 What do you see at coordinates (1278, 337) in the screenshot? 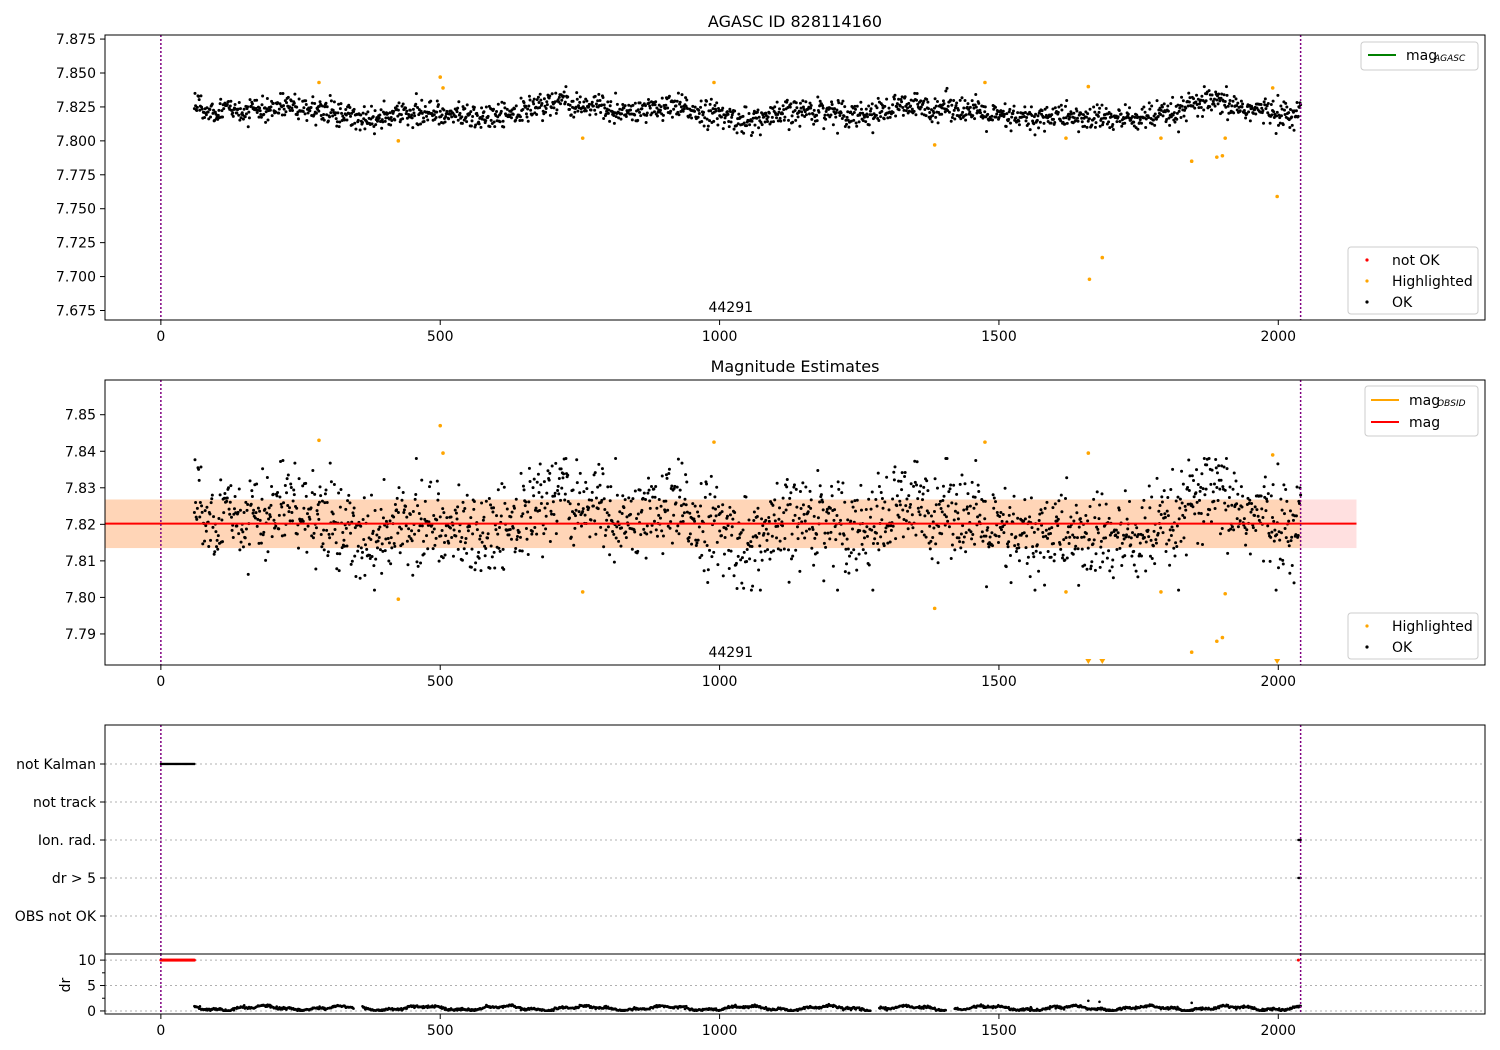
I see `x-tick-label: 2000` at bounding box center [1278, 337].